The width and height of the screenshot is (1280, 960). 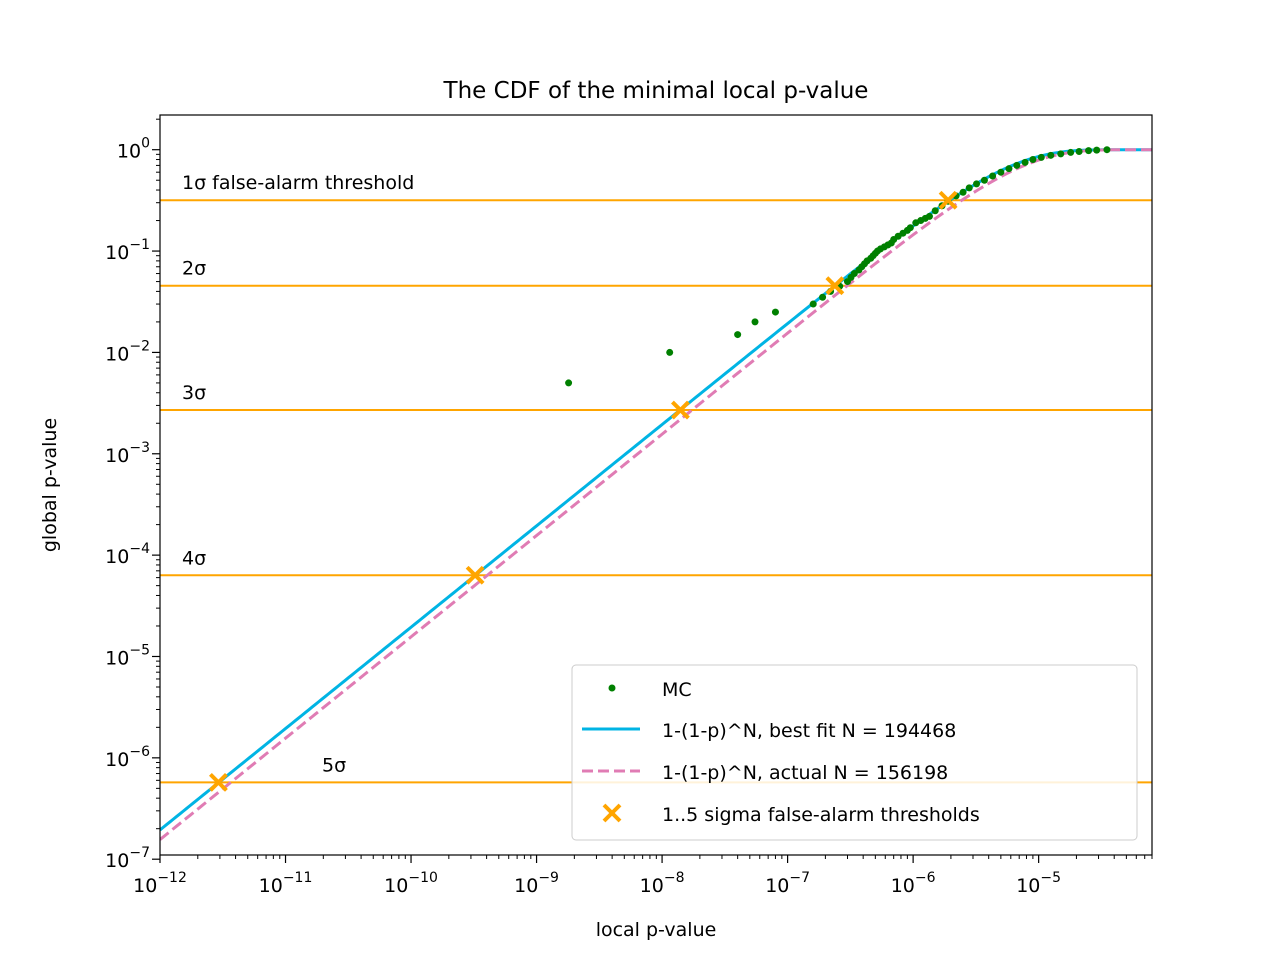 What do you see at coordinates (821, 815) in the screenshot?
I see `legend-sigma-label: 1..5 sigma false-alarm thresholds` at bounding box center [821, 815].